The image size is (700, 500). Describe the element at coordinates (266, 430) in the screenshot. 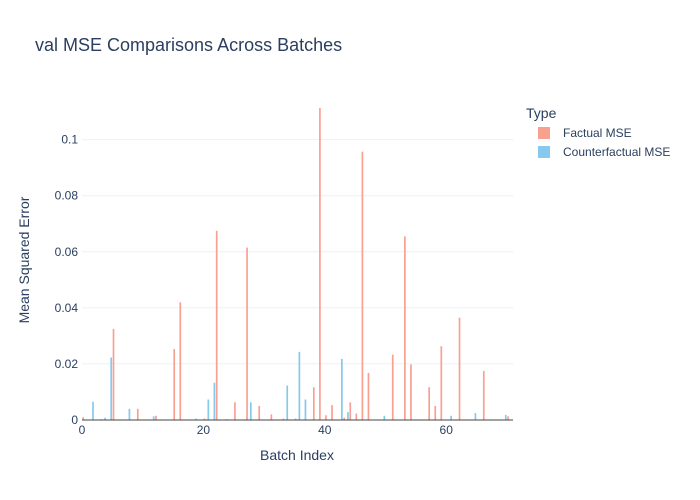

I see `x-tick-labels: 0 20 40 60` at that location.